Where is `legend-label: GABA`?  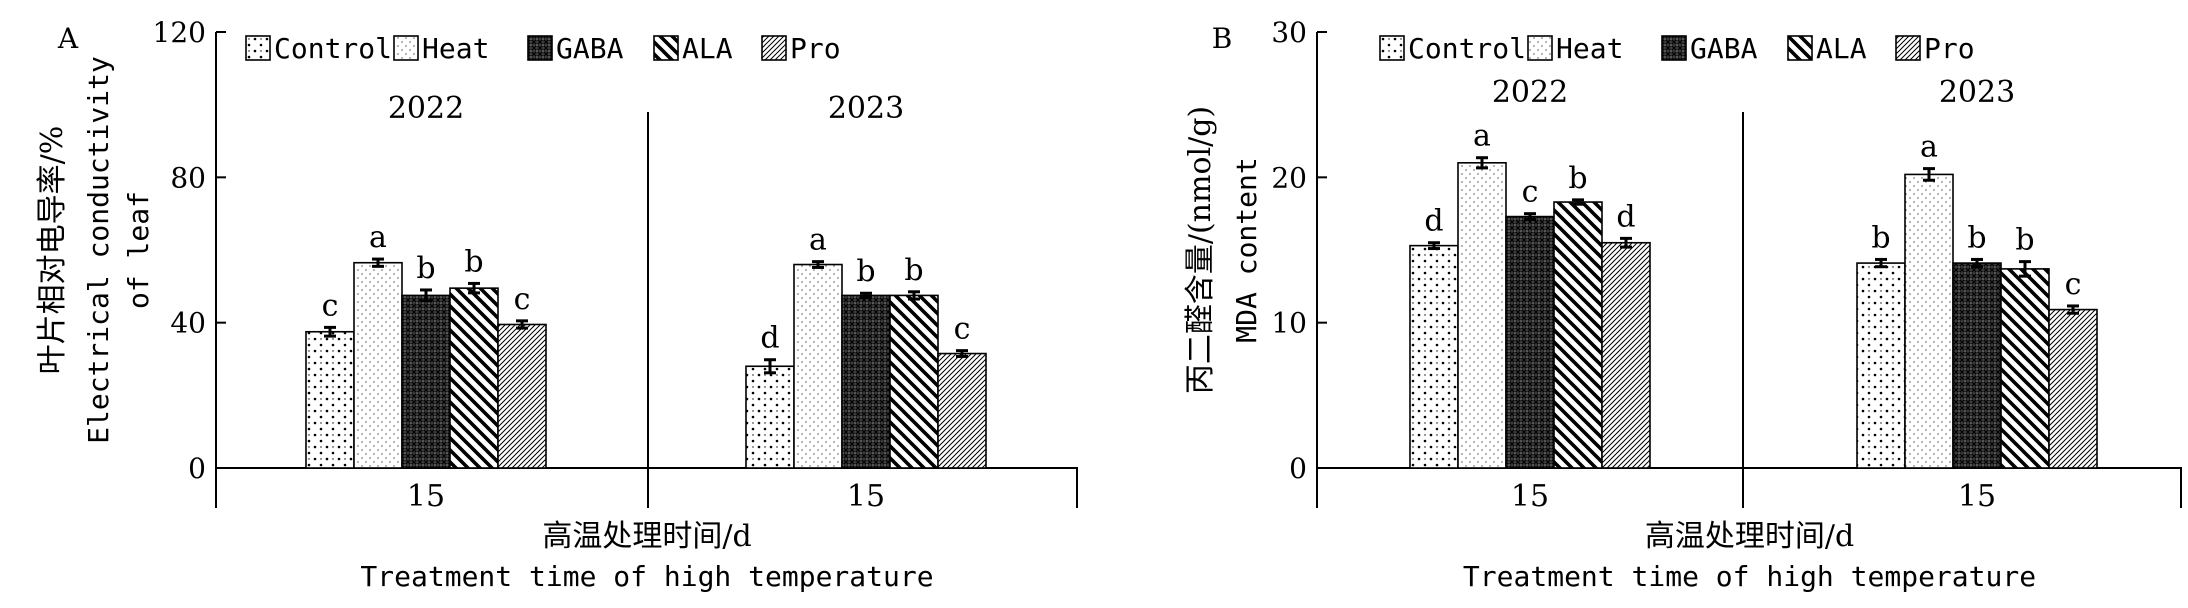
legend-label: GABA is located at coordinates (590, 48).